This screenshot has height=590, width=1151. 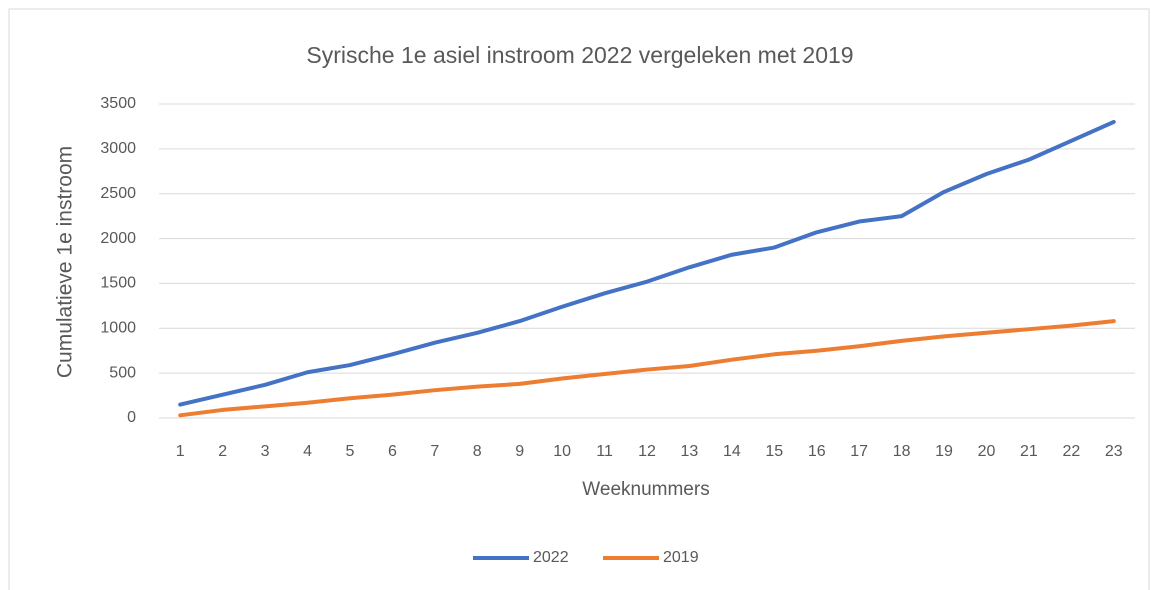 What do you see at coordinates (477, 451) in the screenshot?
I see `x-tick-label: 8` at bounding box center [477, 451].